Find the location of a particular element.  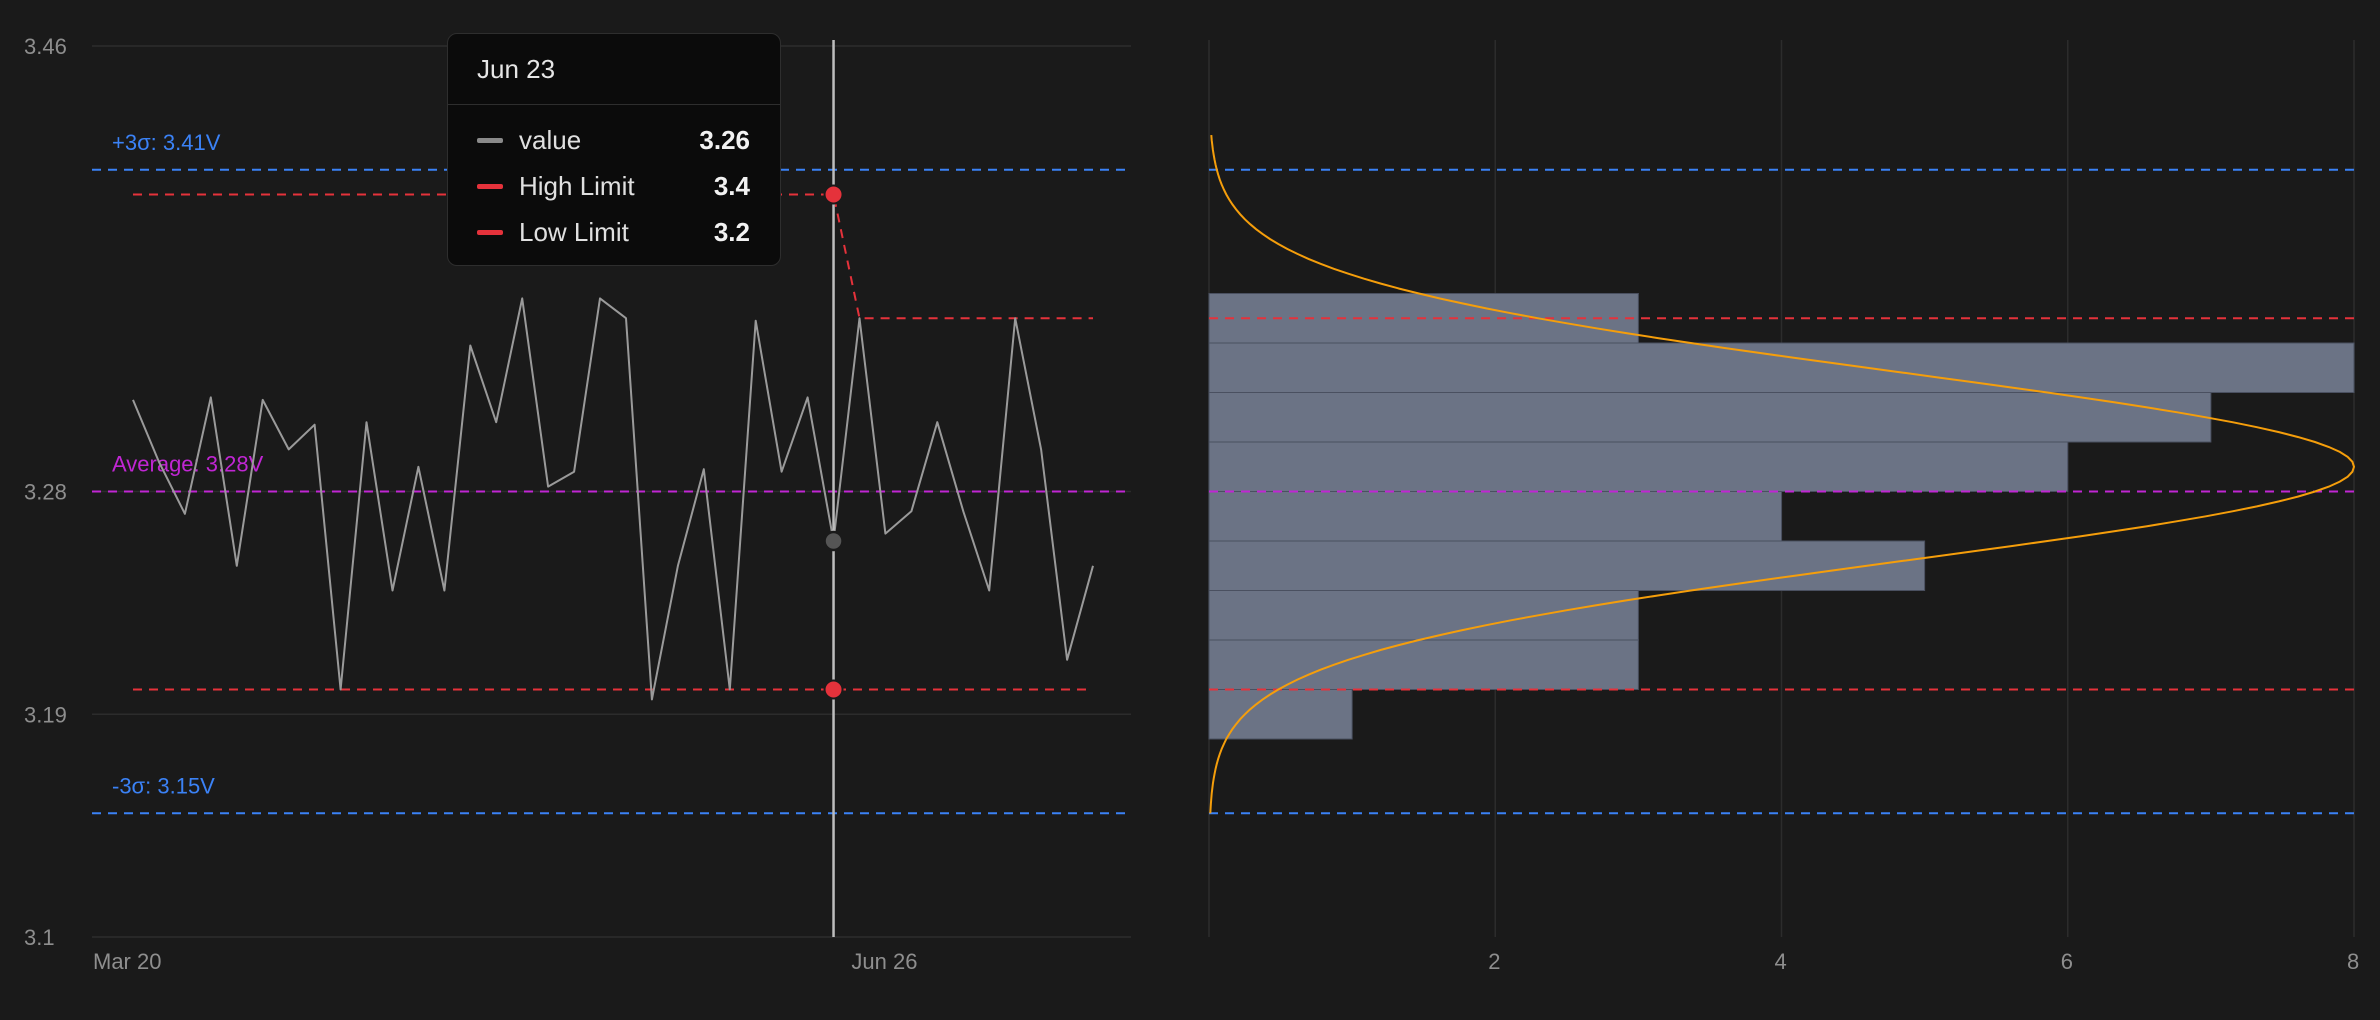

tooltip-row-label: Low Limit is located at coordinates (574, 232).